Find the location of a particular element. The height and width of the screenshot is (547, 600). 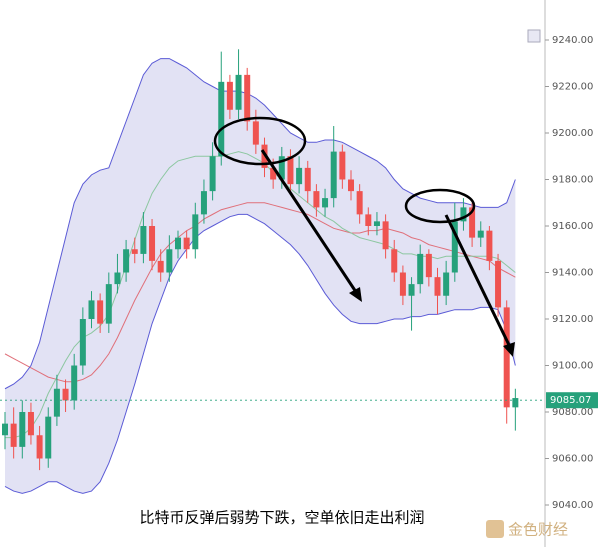

last-price-label: 9085.07 is located at coordinates (570, 400).